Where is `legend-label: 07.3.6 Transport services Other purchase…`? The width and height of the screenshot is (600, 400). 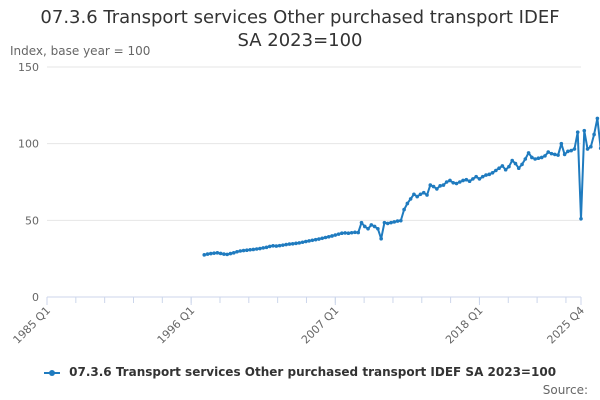
legend-label: 07.3.6 Transport services Other purchase… is located at coordinates (313, 372).